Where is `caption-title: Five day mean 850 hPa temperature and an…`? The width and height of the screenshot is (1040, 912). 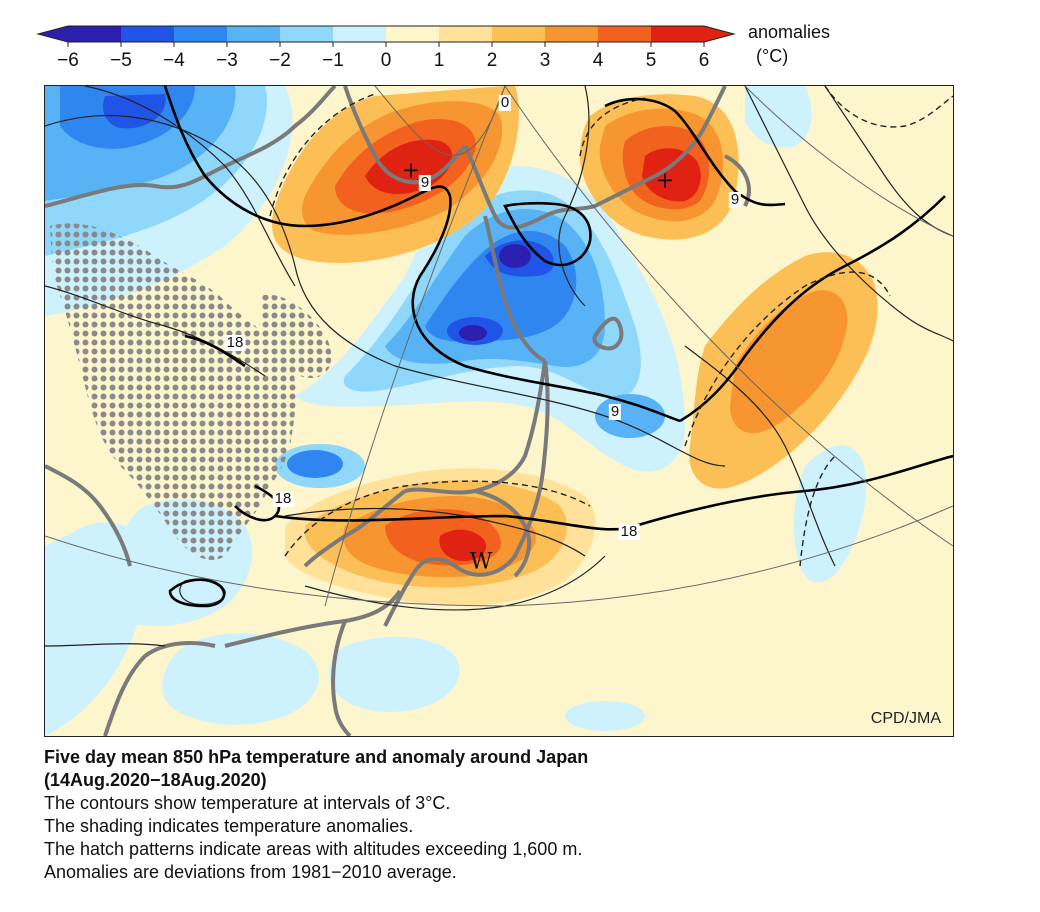
caption-title: Five day mean 850 hPa temperature and an… is located at coordinates (316, 757).